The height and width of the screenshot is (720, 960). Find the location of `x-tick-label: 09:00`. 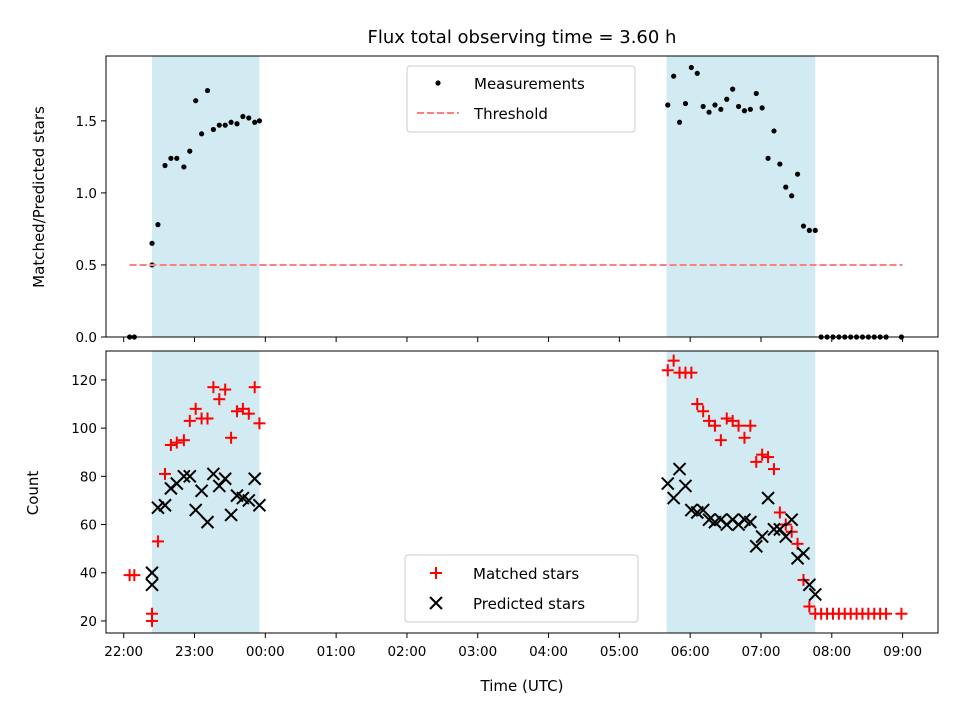

x-tick-label: 09:00 is located at coordinates (902, 652).